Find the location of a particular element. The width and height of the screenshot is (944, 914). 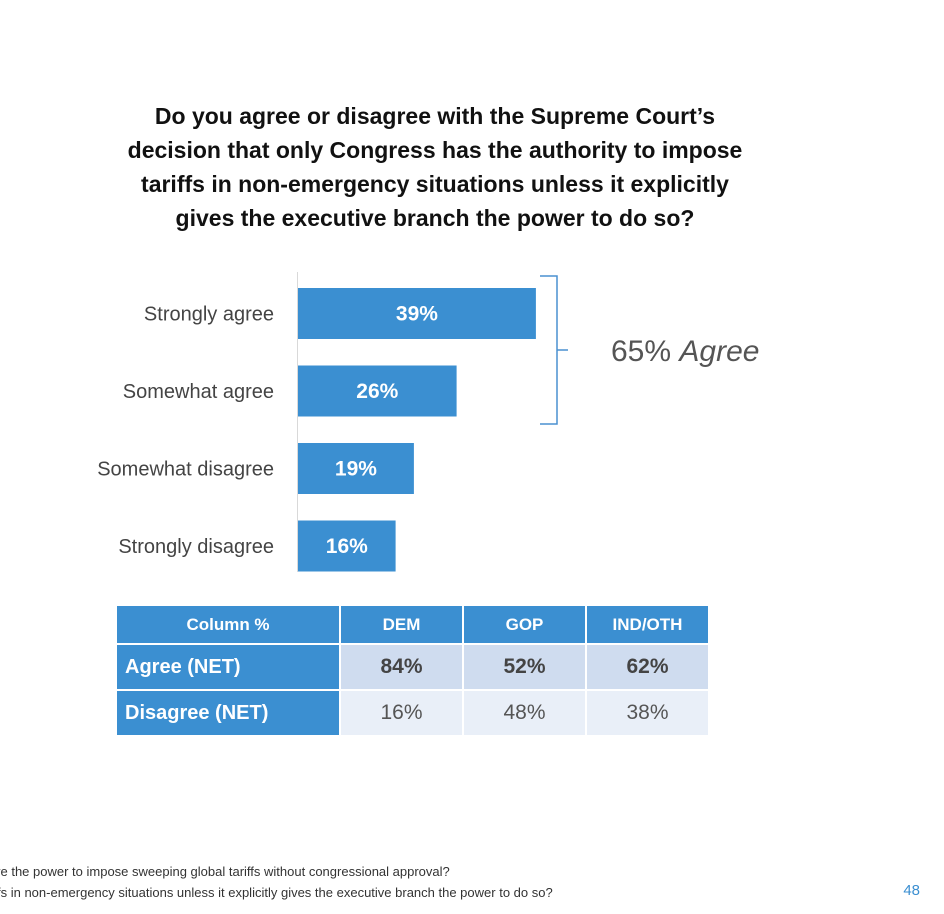

bar-value-label: 26% is located at coordinates (377, 391).